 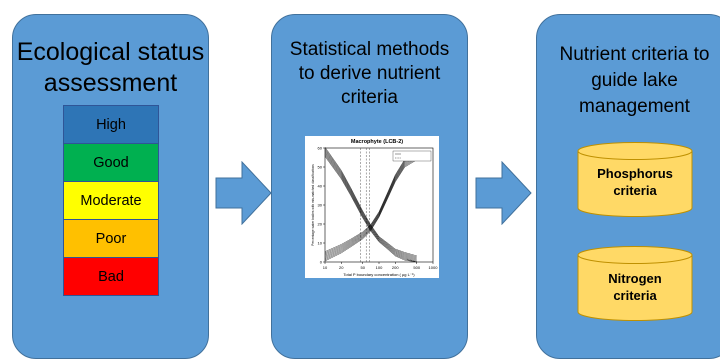 What do you see at coordinates (379, 267) in the screenshot?
I see `x-tick-label: 100` at bounding box center [379, 267].